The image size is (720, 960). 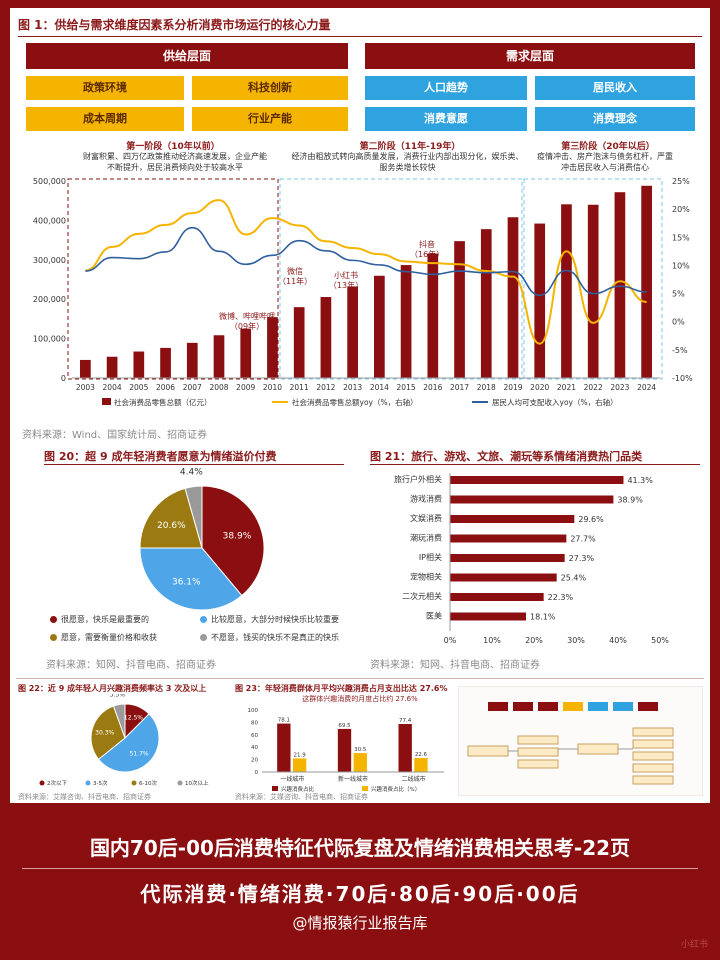 I want to click on factor-policy: 政策环境, so click(x=105, y=88).